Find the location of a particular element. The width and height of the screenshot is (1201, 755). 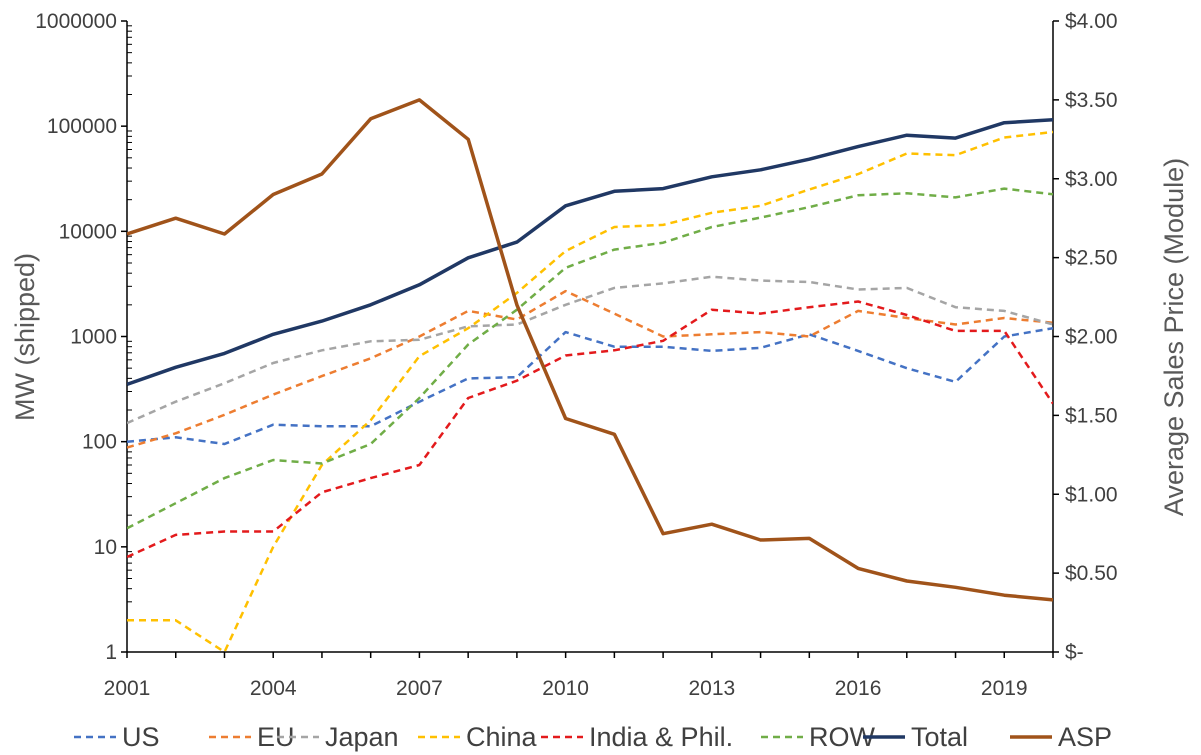

x-tick-label: 2019 is located at coordinates (1004, 688).